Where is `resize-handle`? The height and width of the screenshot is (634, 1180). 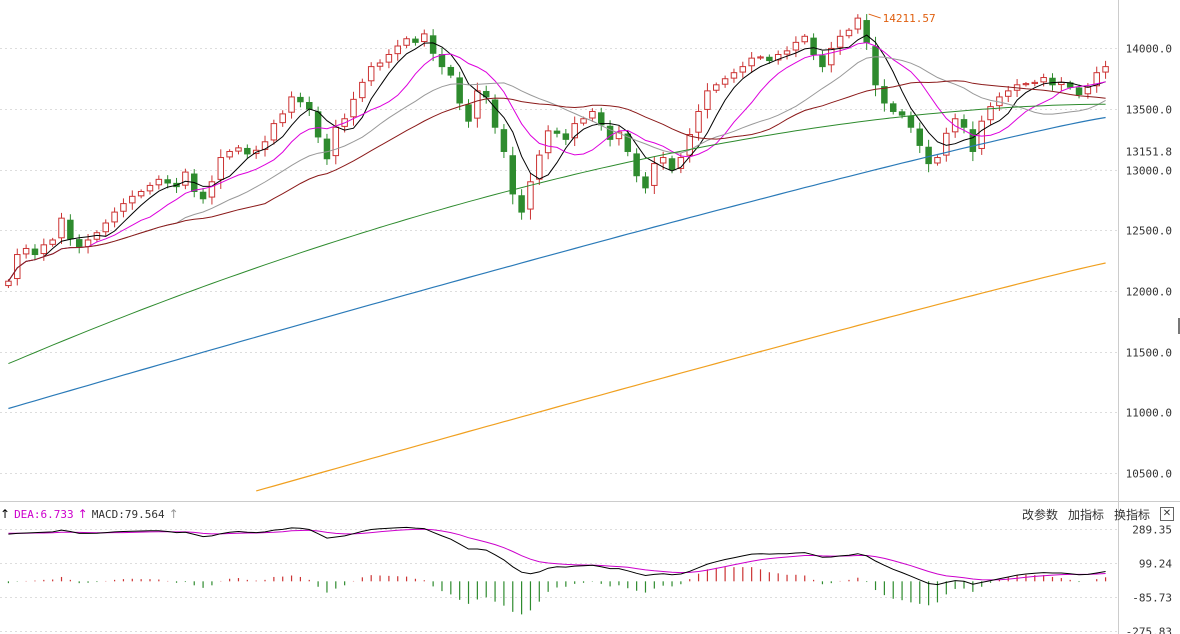 resize-handle is located at coordinates (1179, 326).